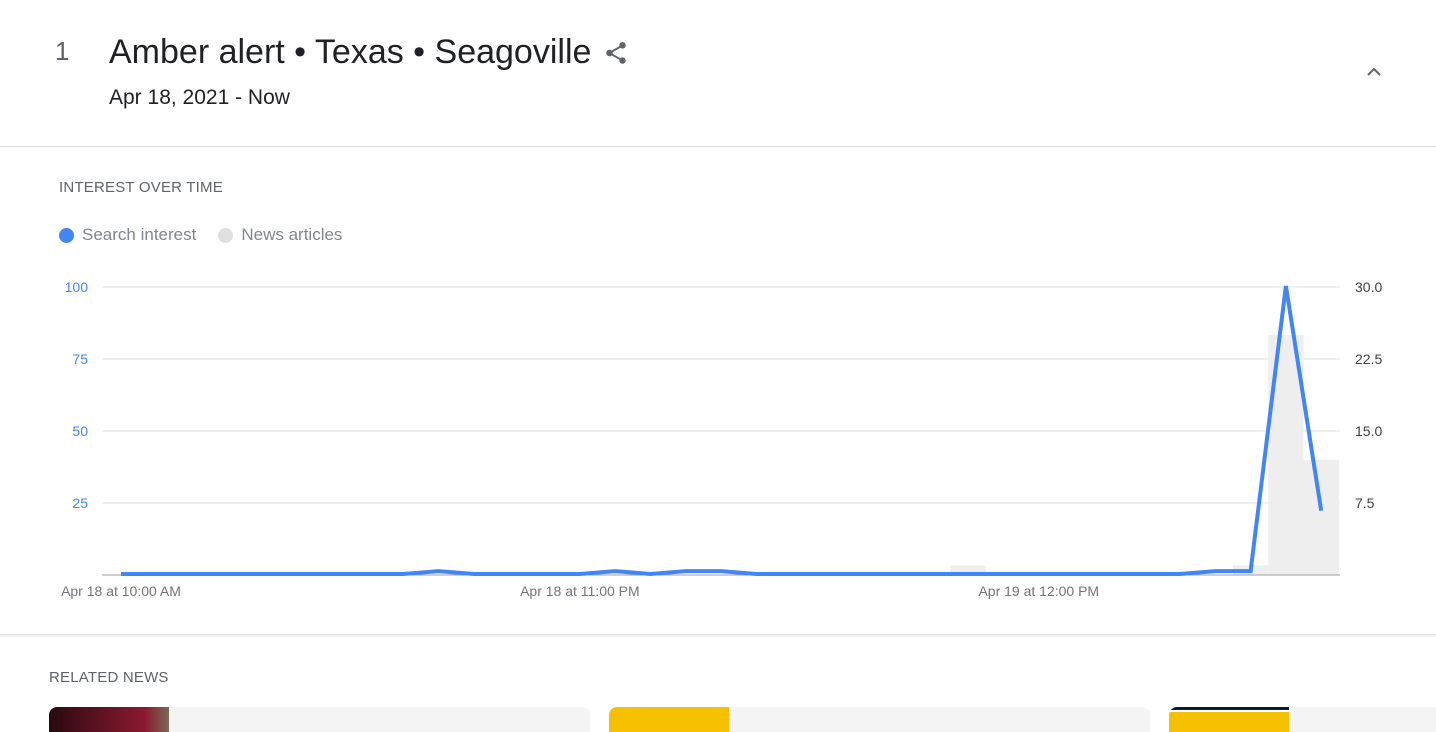 The width and height of the screenshot is (1436, 732). What do you see at coordinates (718, 146) in the screenshot?
I see `divider` at bounding box center [718, 146].